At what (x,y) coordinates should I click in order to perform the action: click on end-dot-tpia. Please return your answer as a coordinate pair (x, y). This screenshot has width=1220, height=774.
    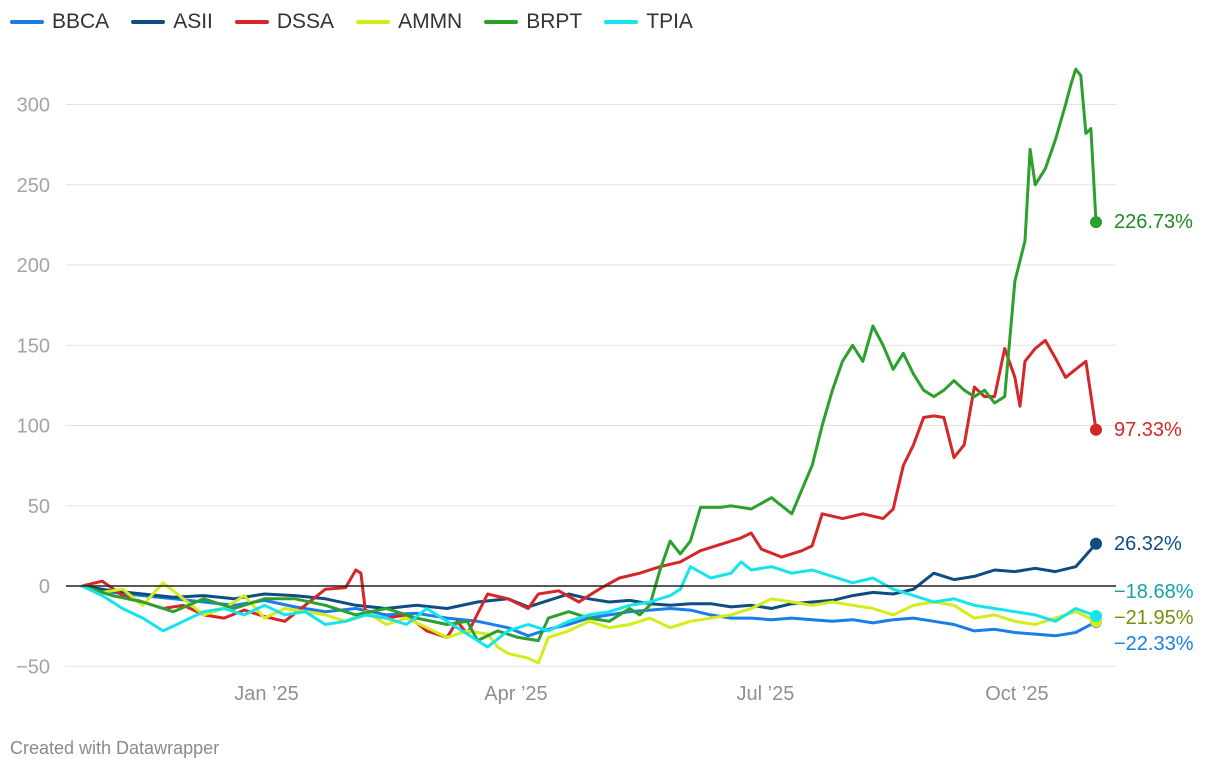
    Looking at the image, I should click on (1096, 615).